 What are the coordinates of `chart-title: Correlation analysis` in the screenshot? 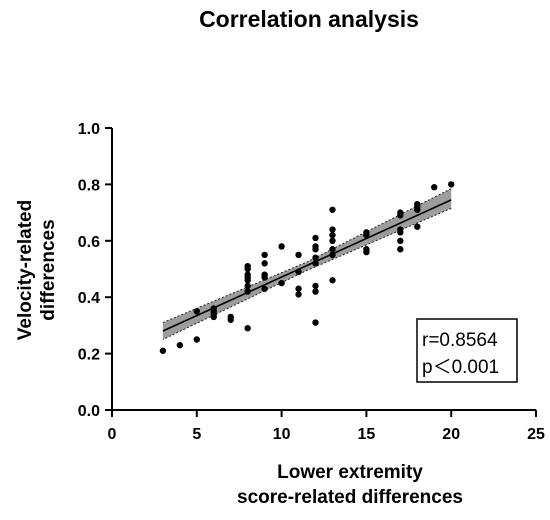 It's located at (309, 19).